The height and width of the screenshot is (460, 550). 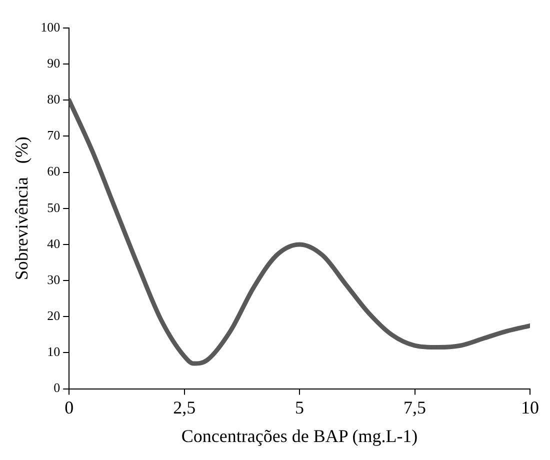 What do you see at coordinates (299, 407) in the screenshot?
I see `x-tick-label: 5` at bounding box center [299, 407].